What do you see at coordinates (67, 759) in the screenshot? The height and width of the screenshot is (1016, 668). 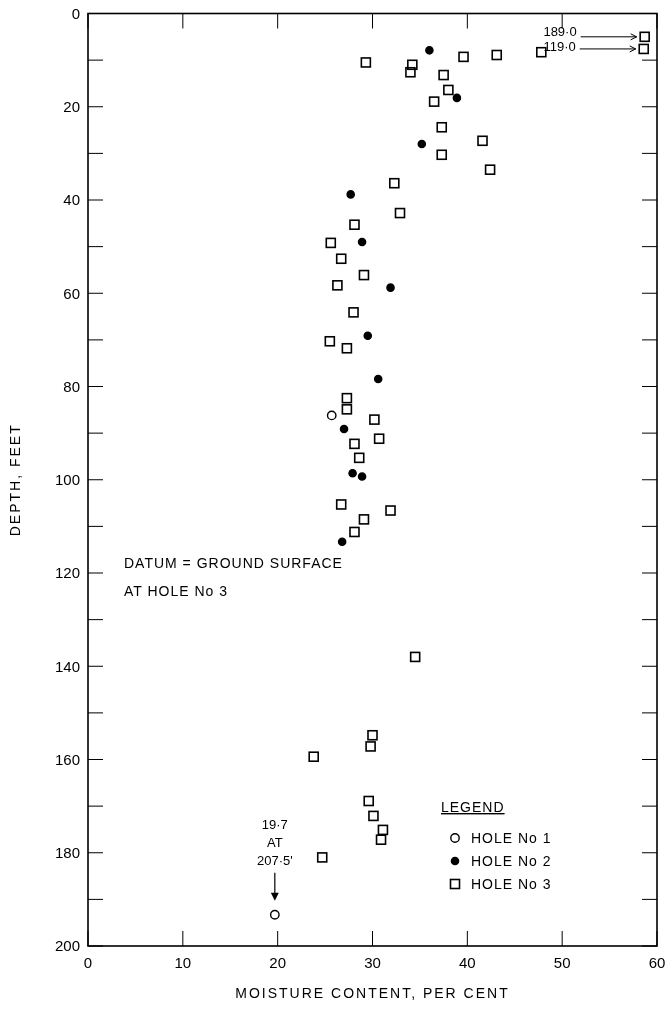 I see `y-tick-label: 160` at bounding box center [67, 759].